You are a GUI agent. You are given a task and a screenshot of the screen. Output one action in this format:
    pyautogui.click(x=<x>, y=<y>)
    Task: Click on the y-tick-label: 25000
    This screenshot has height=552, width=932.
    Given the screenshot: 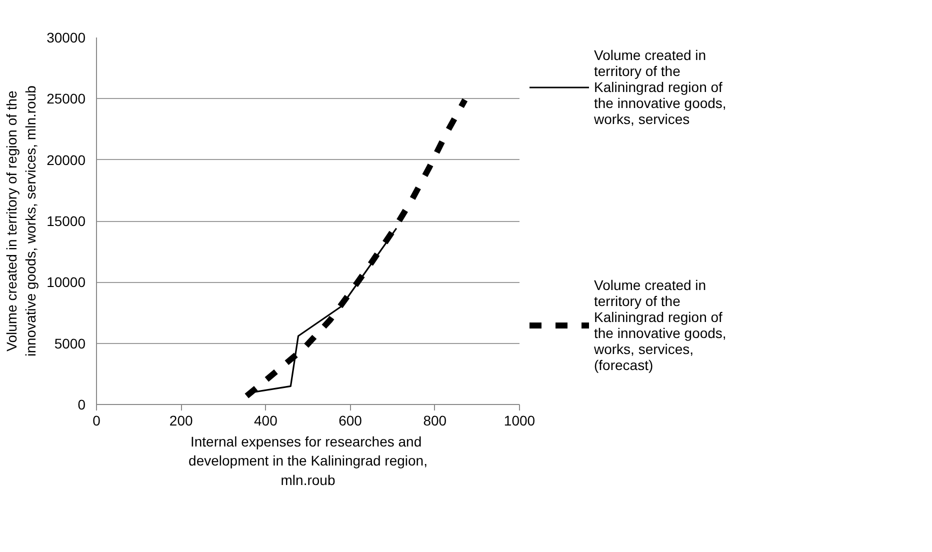 What is the action you would take?
    pyautogui.click(x=66, y=98)
    